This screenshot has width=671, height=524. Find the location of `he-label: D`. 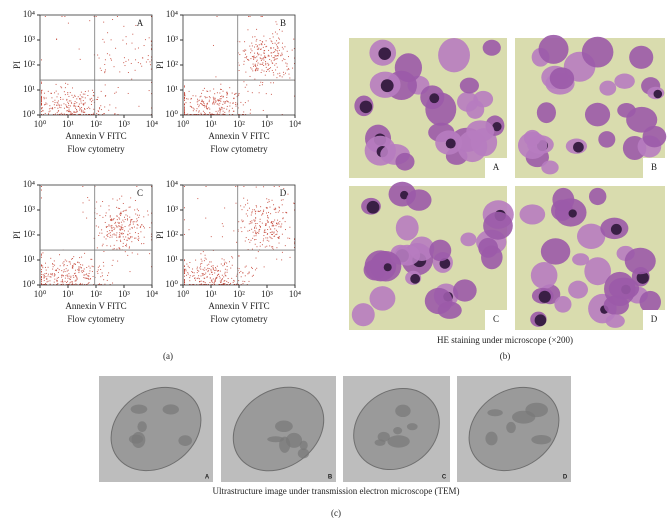

he-label: D is located at coordinates (654, 319).